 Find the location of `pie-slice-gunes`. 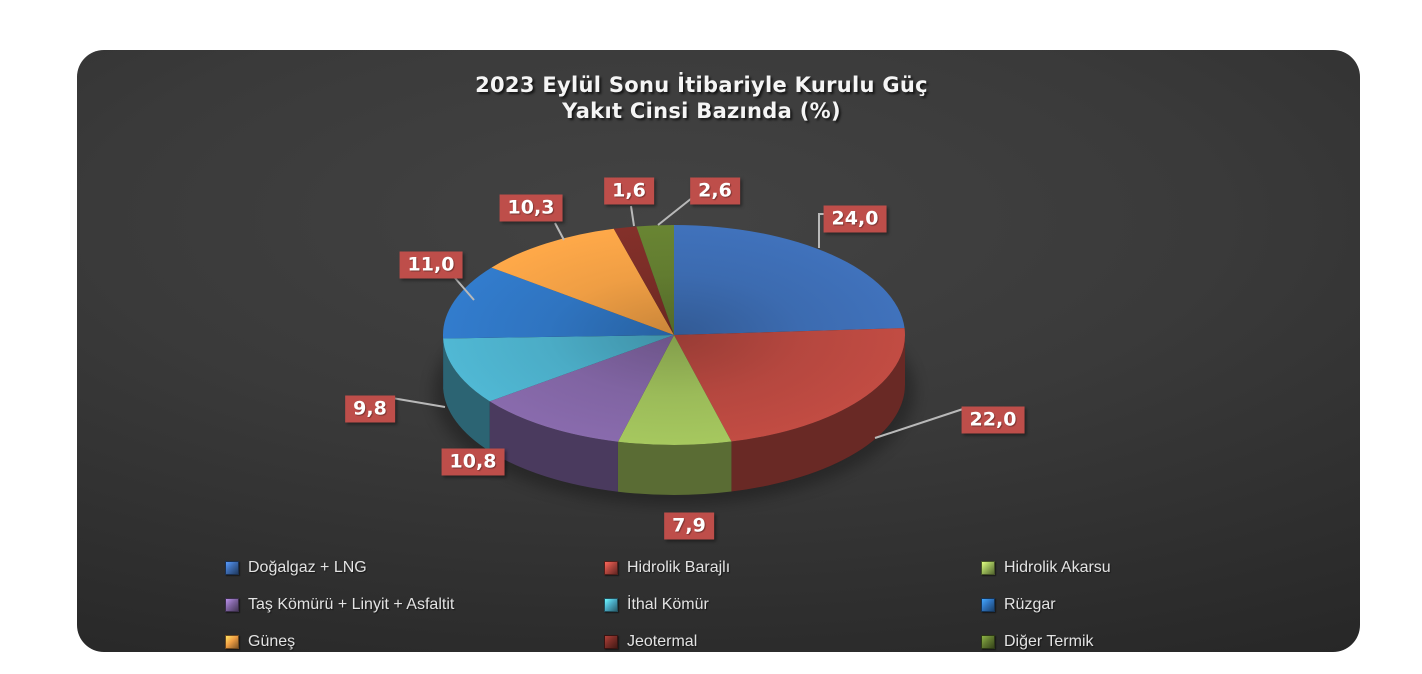

pie-slice-gunes is located at coordinates (582, 281).